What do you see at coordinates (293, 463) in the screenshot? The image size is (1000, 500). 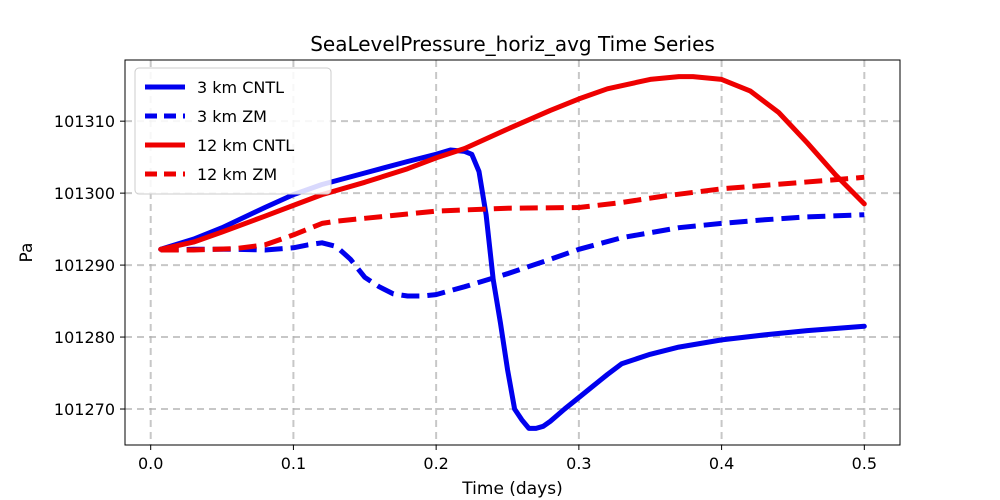 I see `x-tick-label: 0.1` at bounding box center [293, 463].